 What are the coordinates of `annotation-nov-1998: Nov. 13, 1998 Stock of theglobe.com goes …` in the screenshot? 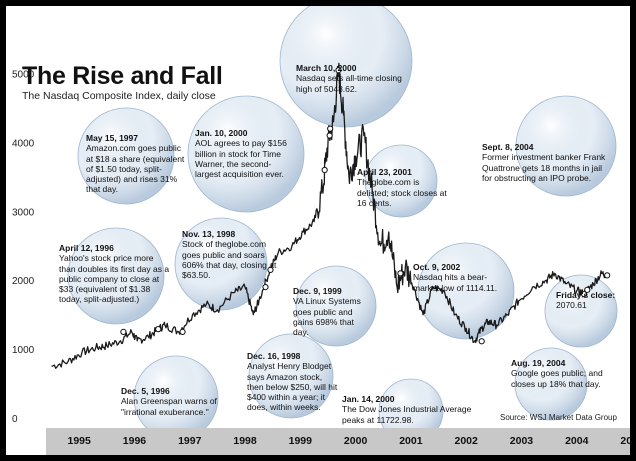 It's located at (232, 249).